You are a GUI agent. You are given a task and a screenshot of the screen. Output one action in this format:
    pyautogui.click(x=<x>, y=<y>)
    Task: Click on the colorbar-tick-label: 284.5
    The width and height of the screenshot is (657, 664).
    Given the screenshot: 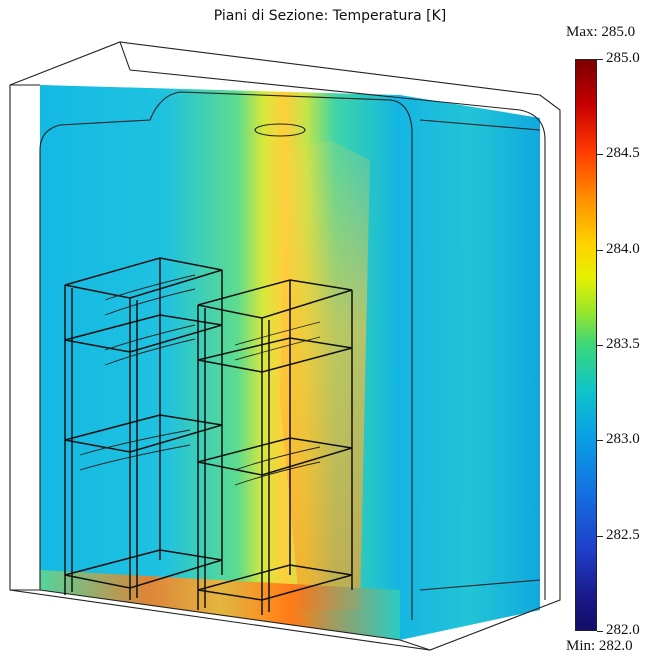 What is the action you would take?
    pyautogui.click(x=623, y=153)
    